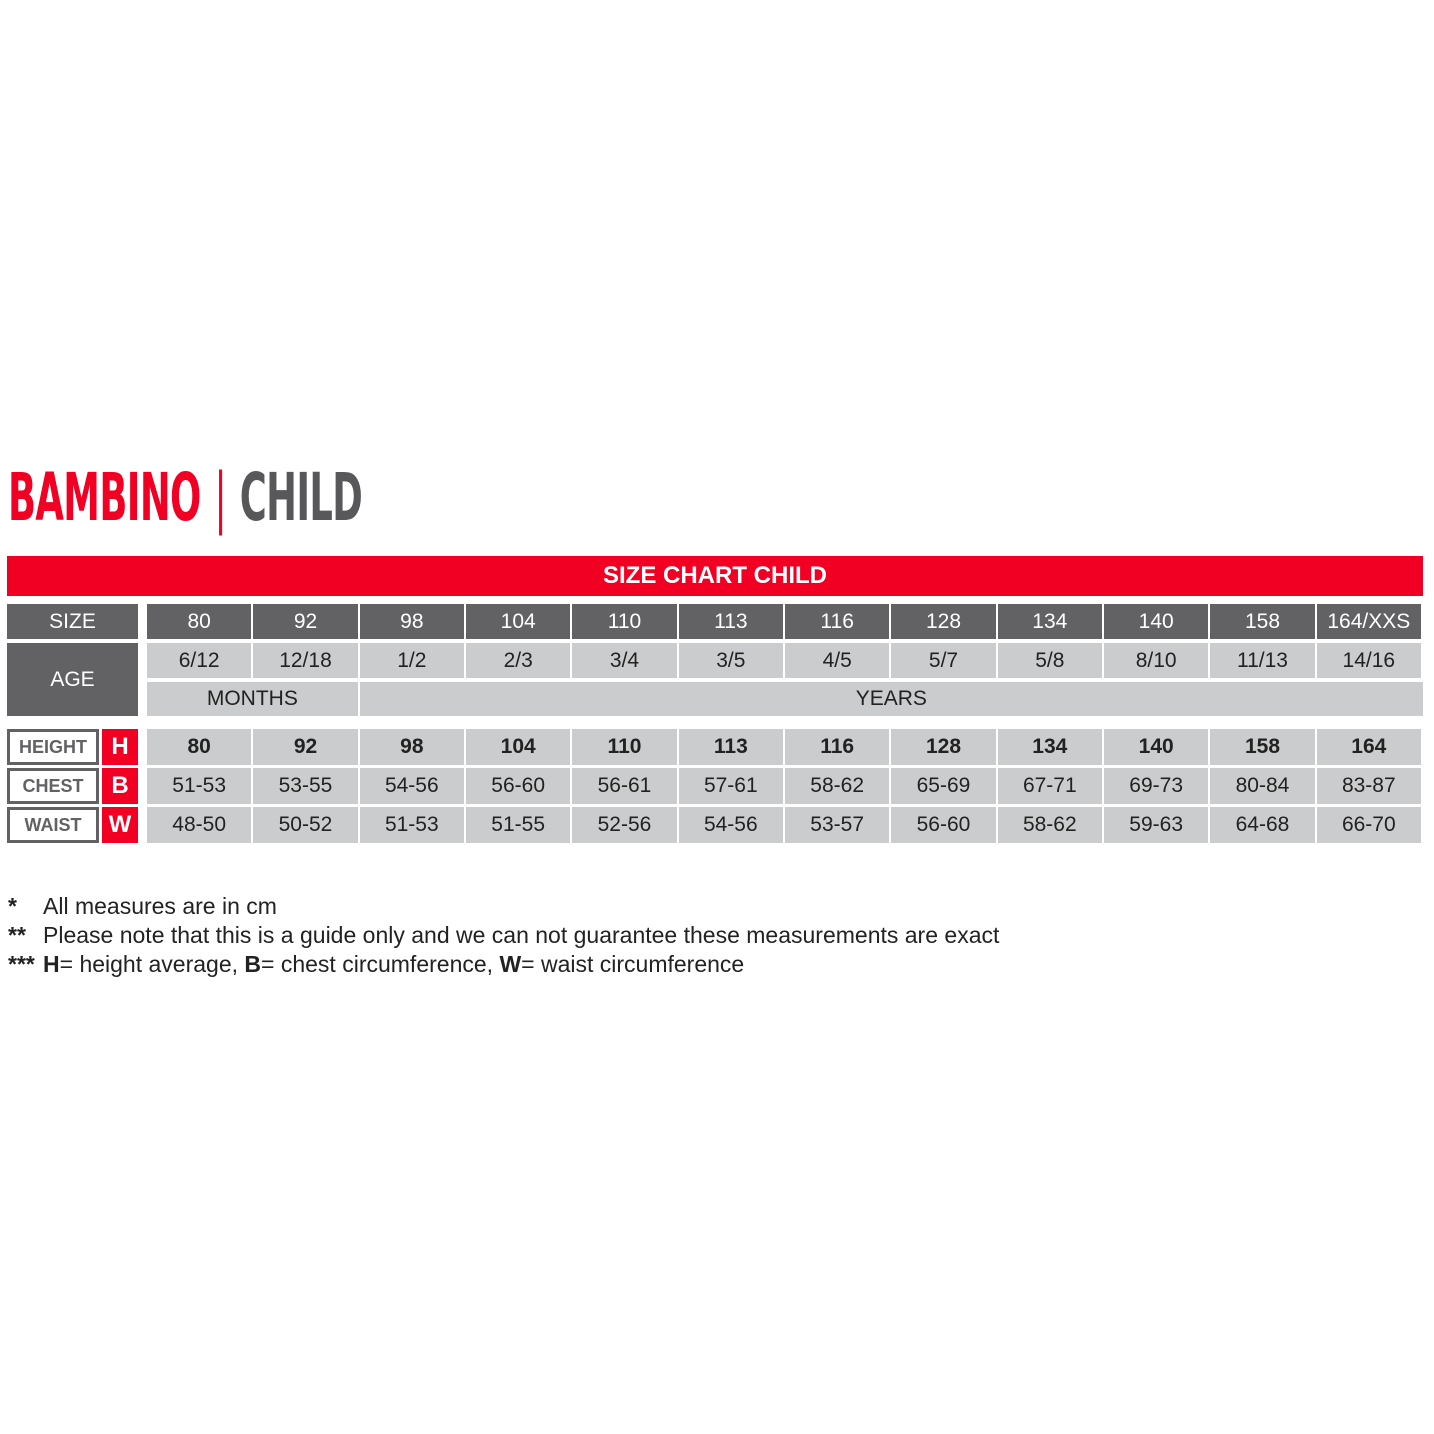  What do you see at coordinates (1049, 621) in the screenshot?
I see `size-cell: 134` at bounding box center [1049, 621].